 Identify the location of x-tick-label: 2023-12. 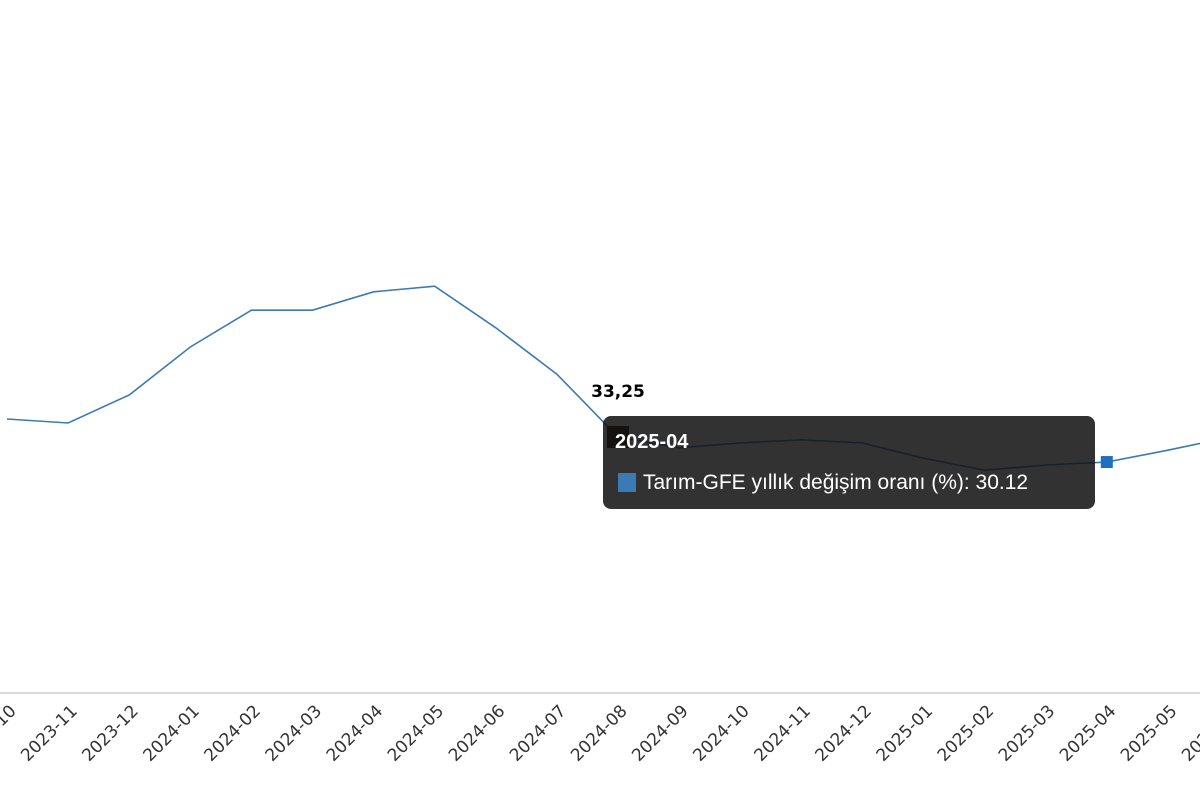
(110, 733).